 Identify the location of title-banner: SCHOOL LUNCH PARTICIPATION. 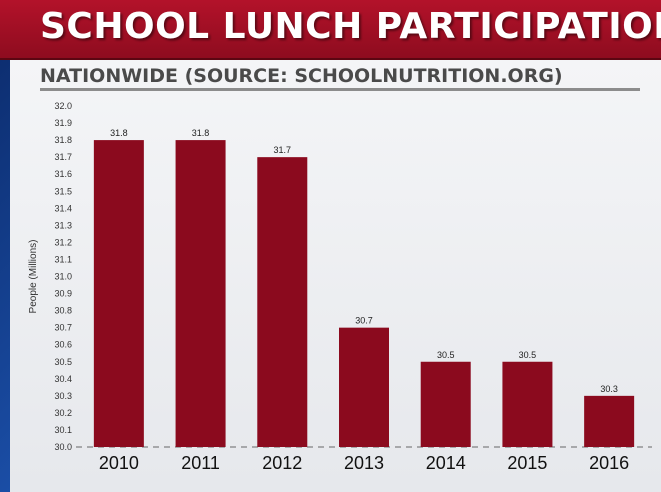
(330, 30).